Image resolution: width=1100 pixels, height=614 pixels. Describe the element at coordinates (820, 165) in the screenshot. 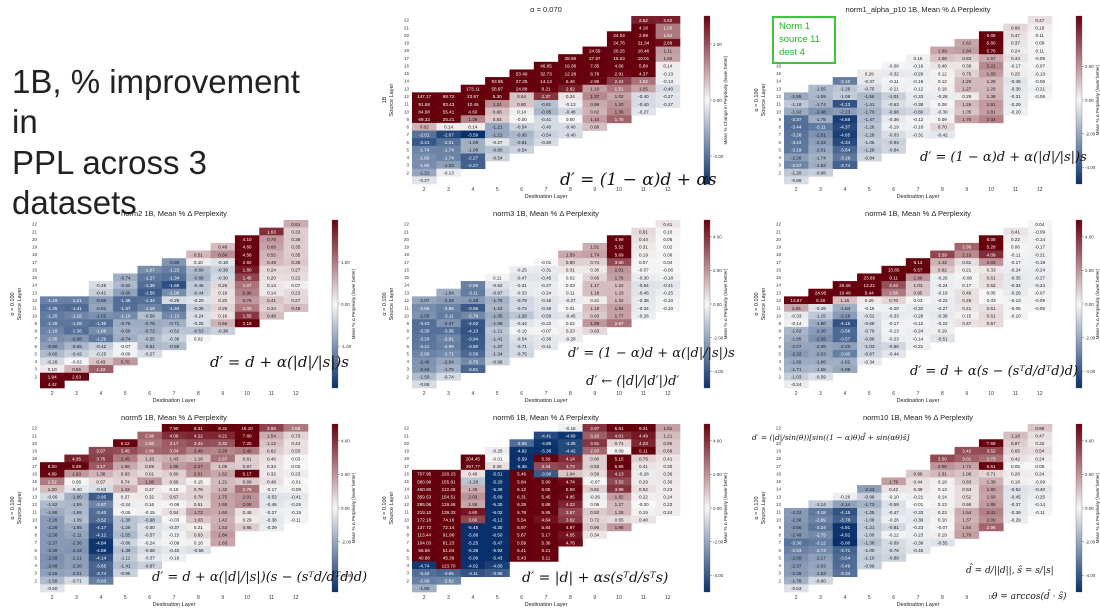

I see `cell-value-label: -1.83` at that location.